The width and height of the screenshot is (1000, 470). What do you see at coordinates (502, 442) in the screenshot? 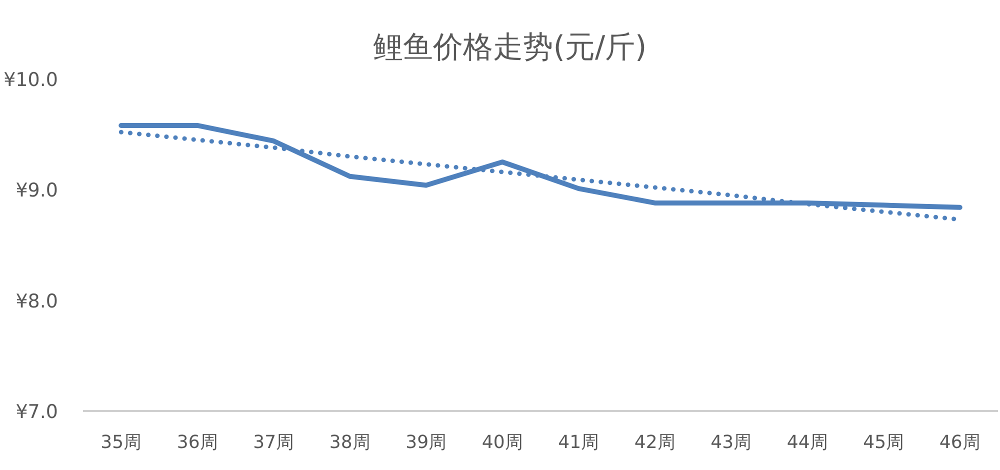
I see `x-tick-label: 40周` at bounding box center [502, 442].